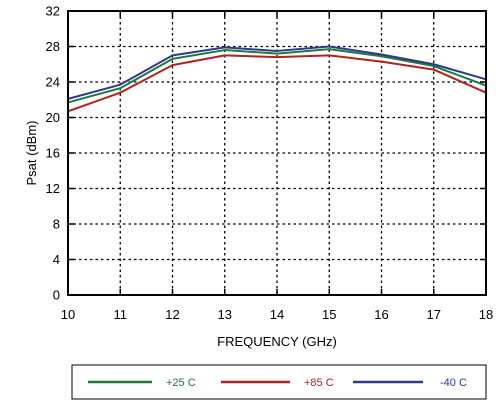 Image resolution: width=496 pixels, height=406 pixels. What do you see at coordinates (434, 314) in the screenshot?
I see `x-tick-label: 17` at bounding box center [434, 314].